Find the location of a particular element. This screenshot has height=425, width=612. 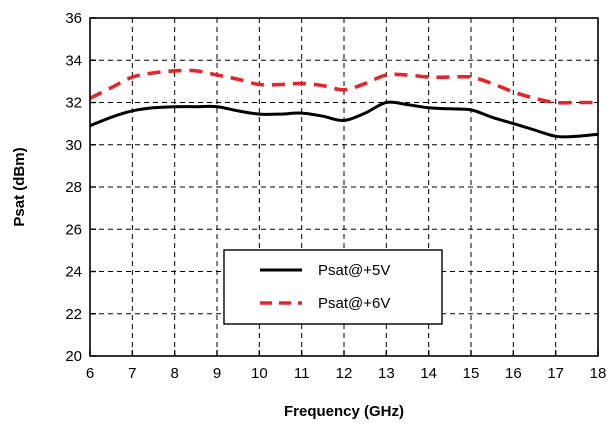

x-tick-label-17: 17 is located at coordinates (555, 373).